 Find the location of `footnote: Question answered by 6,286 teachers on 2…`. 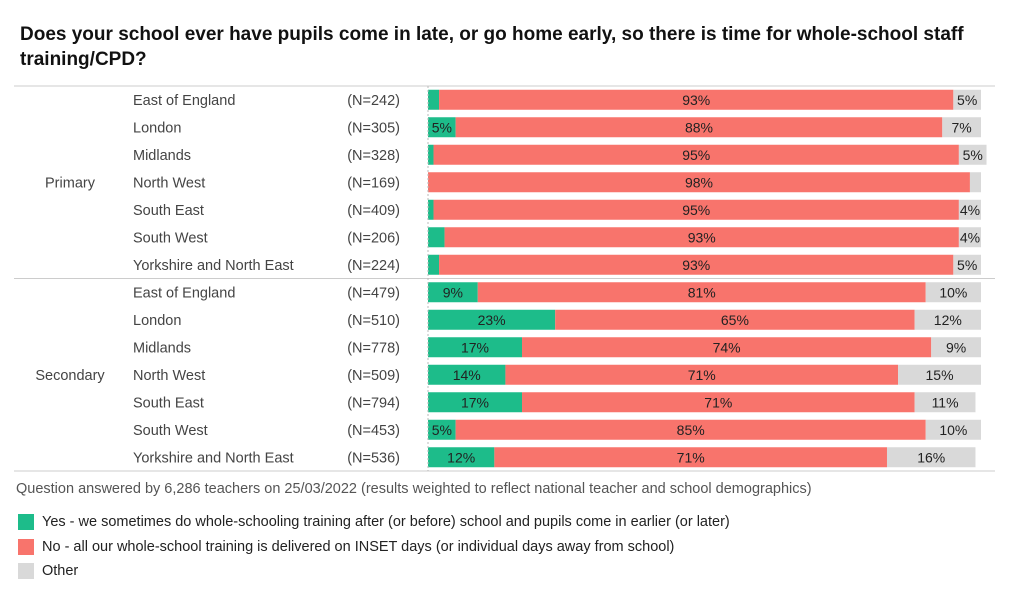

footnote: Question answered by 6,286 teachers on 2… is located at coordinates (414, 489).